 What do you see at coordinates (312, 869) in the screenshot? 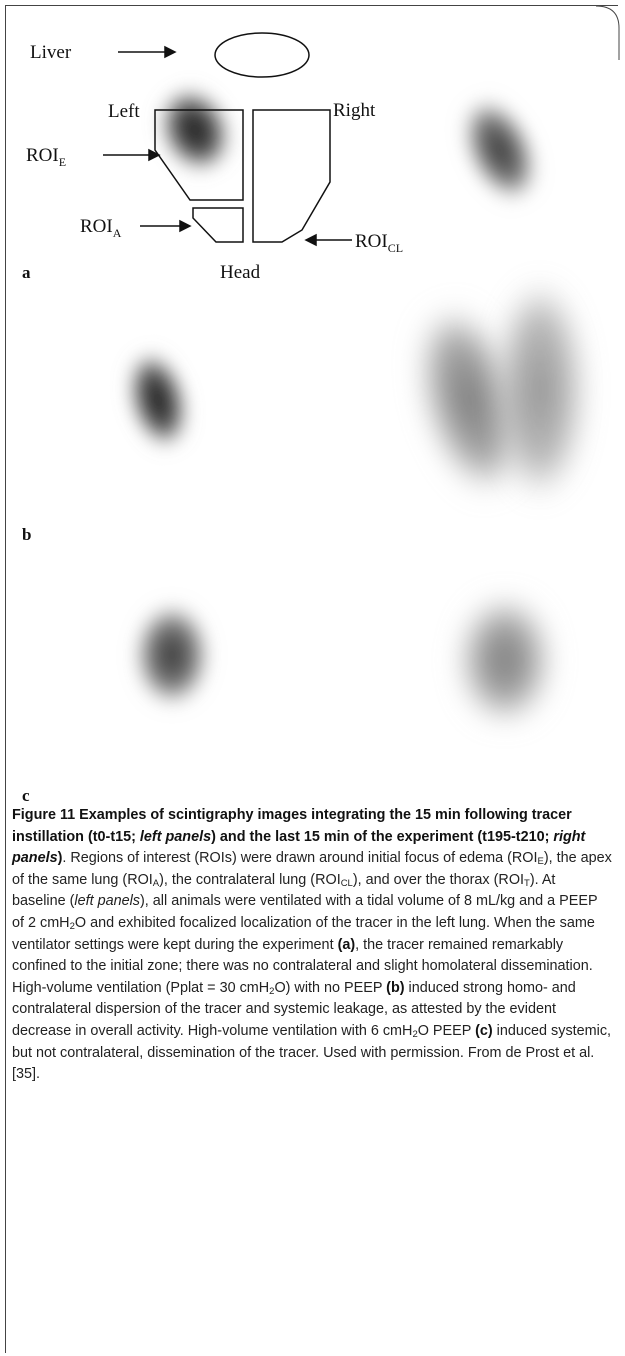
I see `caption-text: ), the apex of the same lung (ROI` at bounding box center [312, 869].